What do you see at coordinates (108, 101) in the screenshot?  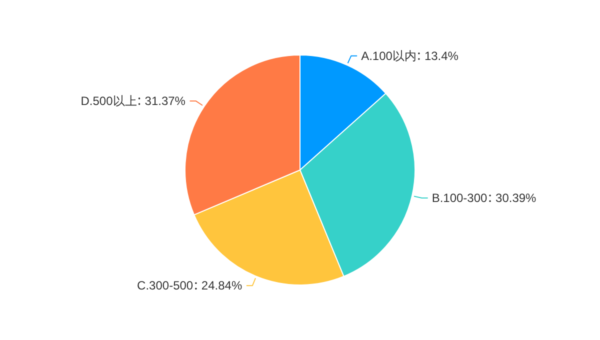 I see `slice-label: D.500以上` at bounding box center [108, 101].